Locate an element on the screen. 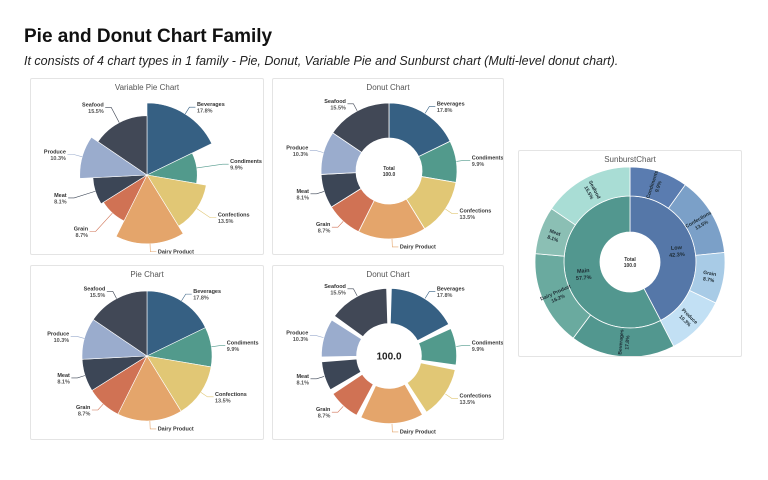 The height and width of the screenshot is (480, 768). segment-label-value: 42.3% is located at coordinates (677, 255).